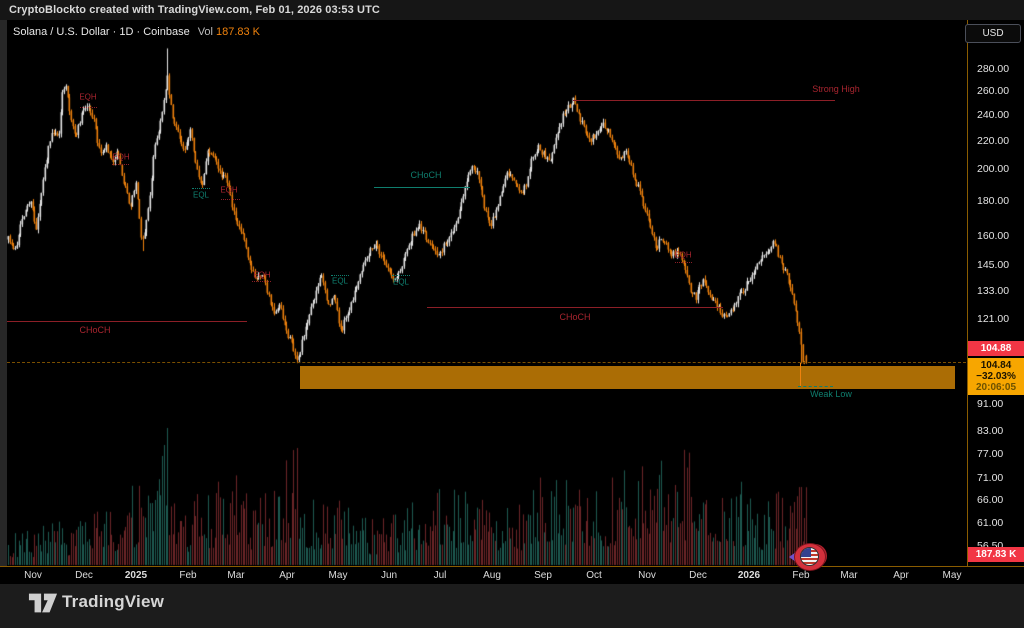  Describe the element at coordinates (990, 523) in the screenshot. I see `price-tick: 61.00` at that location.